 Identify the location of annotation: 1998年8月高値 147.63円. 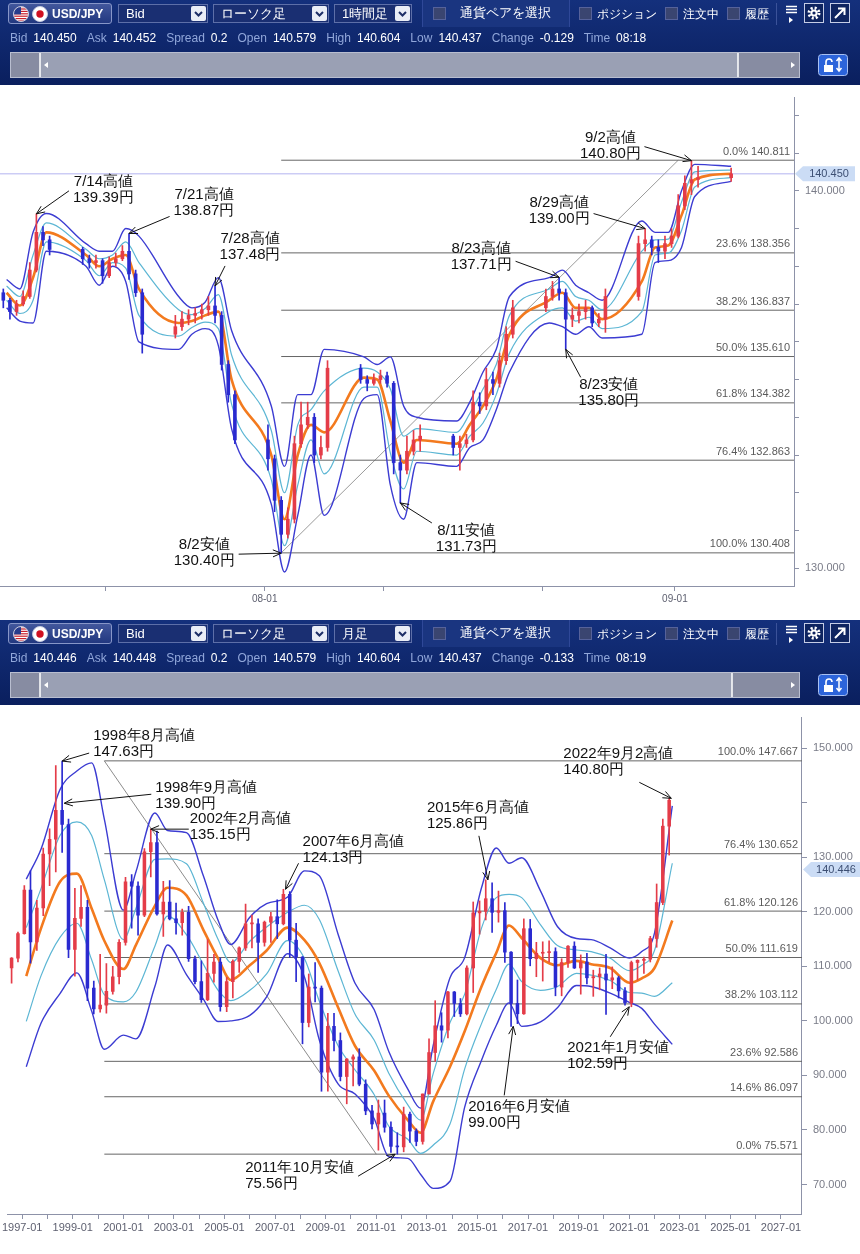
(144, 742).